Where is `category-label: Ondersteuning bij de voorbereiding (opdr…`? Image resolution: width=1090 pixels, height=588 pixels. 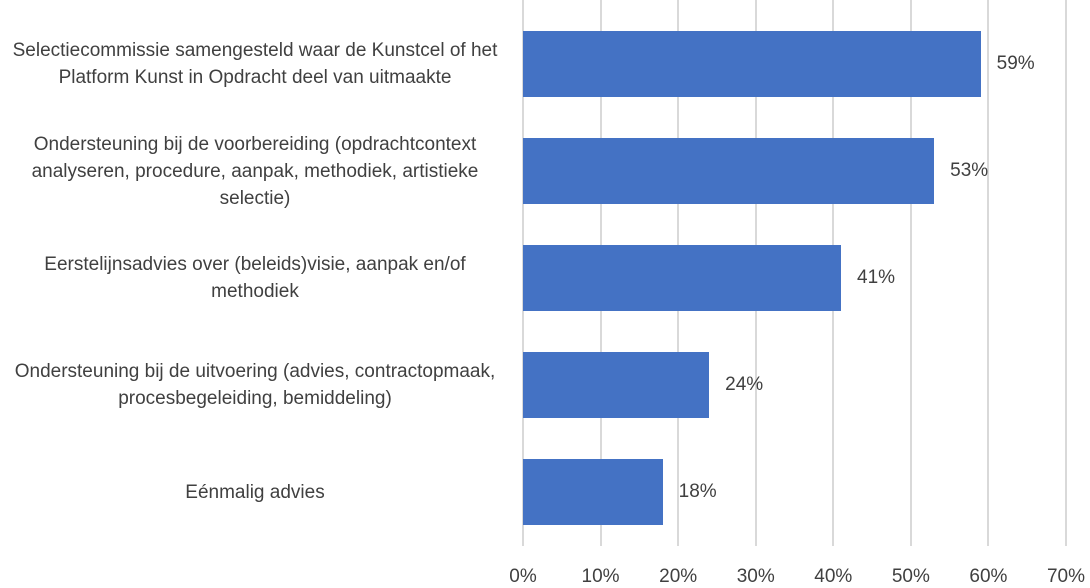 category-label: Ondersteuning bij de voorbereiding (opdr… is located at coordinates (255, 171).